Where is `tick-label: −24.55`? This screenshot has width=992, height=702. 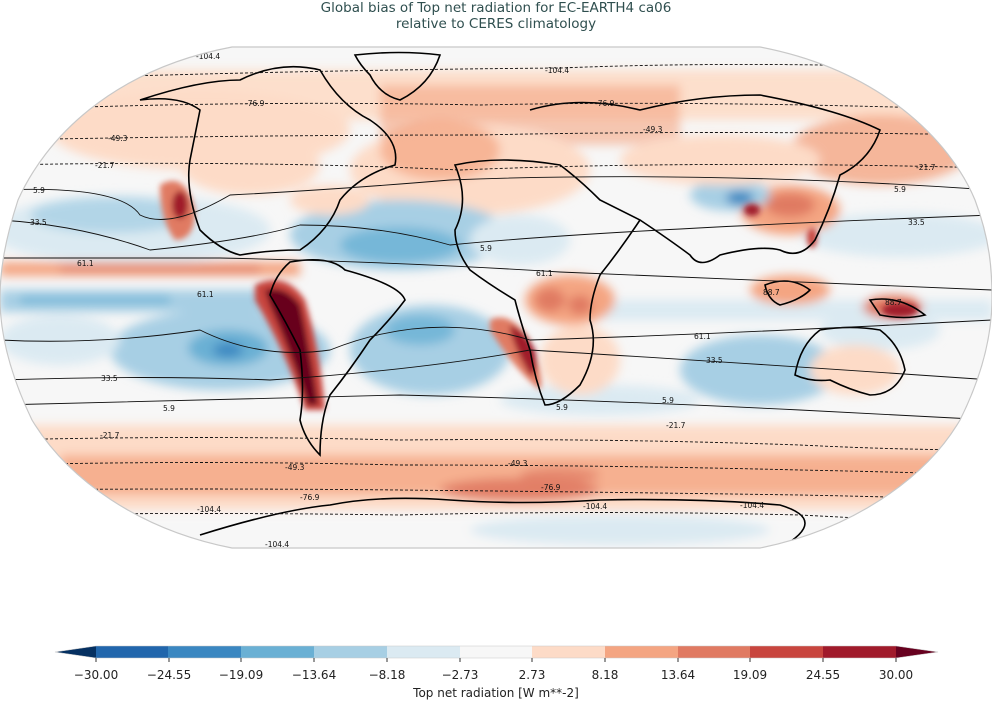
tick-label: −24.55 is located at coordinates (169, 675).